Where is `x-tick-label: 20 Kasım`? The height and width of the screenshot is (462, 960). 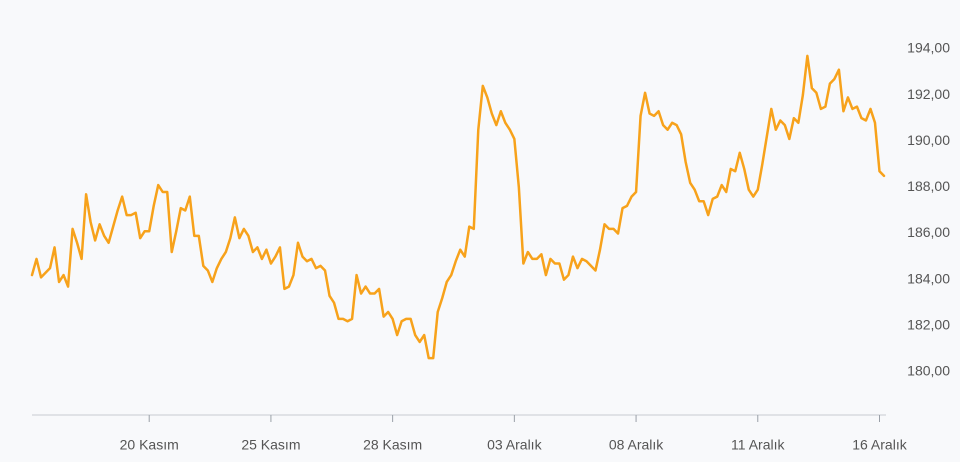
x-tick-label: 20 Kasım is located at coordinates (149, 445).